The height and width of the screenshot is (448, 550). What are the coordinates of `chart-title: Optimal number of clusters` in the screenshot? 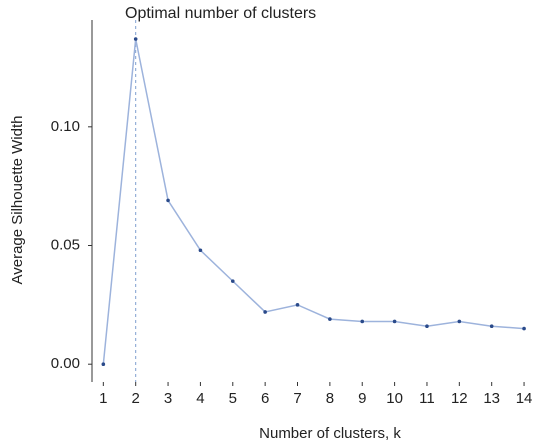 It's located at (220, 13).